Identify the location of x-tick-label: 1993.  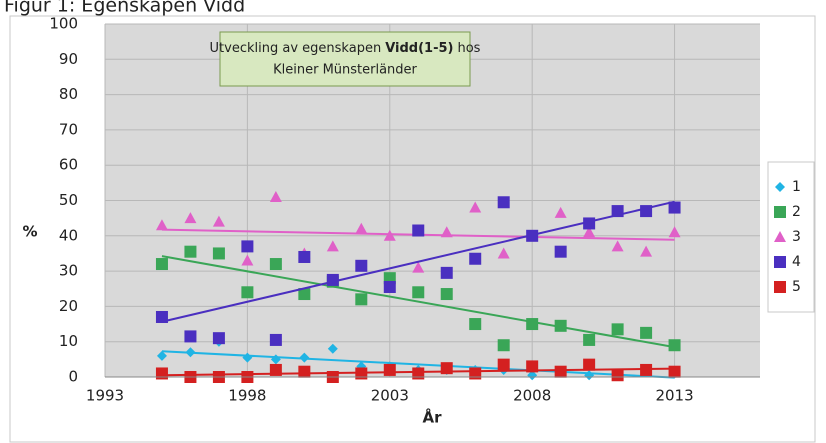
(105, 396).